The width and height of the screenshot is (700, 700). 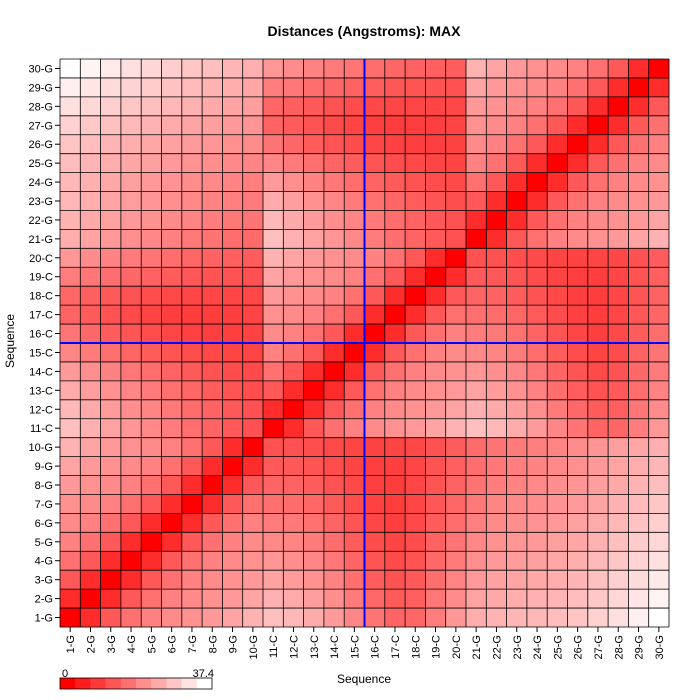 What do you see at coordinates (203, 674) in the screenshot?
I see `color-scale-max-label: 37.4` at bounding box center [203, 674].